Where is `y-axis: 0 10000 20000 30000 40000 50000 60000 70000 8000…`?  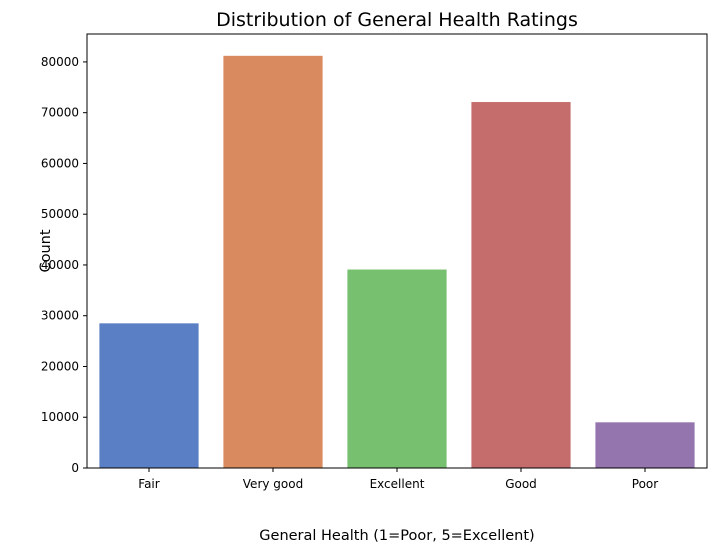 y-axis: 0 10000 20000 30000 40000 50000 60000 70000 8000… is located at coordinates (64, 265).